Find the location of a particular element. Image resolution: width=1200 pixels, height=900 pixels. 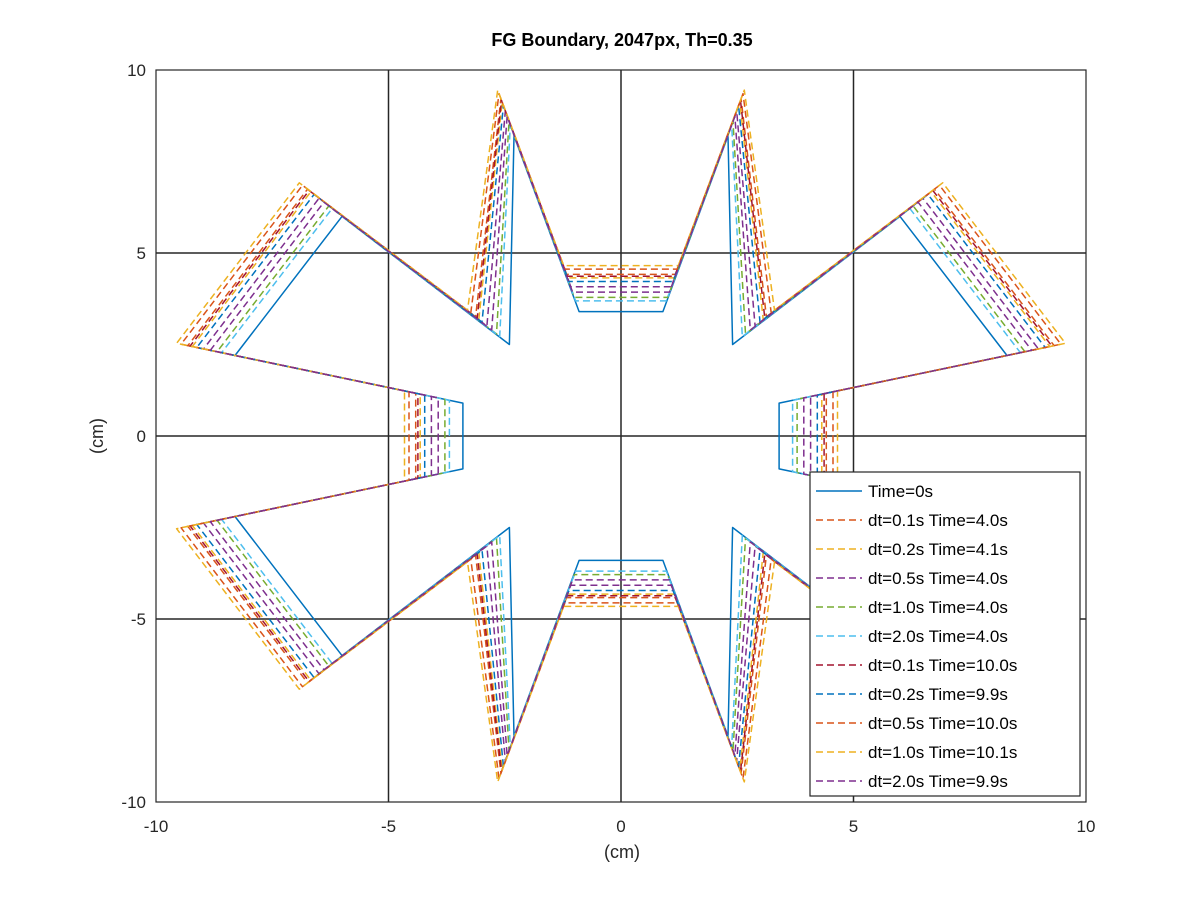

legend-entry: dt=0.5s Time=10.0s is located at coordinates (942, 723).